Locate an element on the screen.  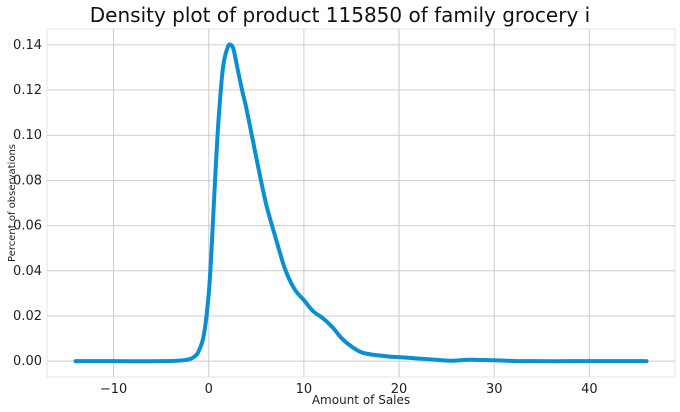
y-axis-label: Percent of observations is located at coordinates (12, 203).